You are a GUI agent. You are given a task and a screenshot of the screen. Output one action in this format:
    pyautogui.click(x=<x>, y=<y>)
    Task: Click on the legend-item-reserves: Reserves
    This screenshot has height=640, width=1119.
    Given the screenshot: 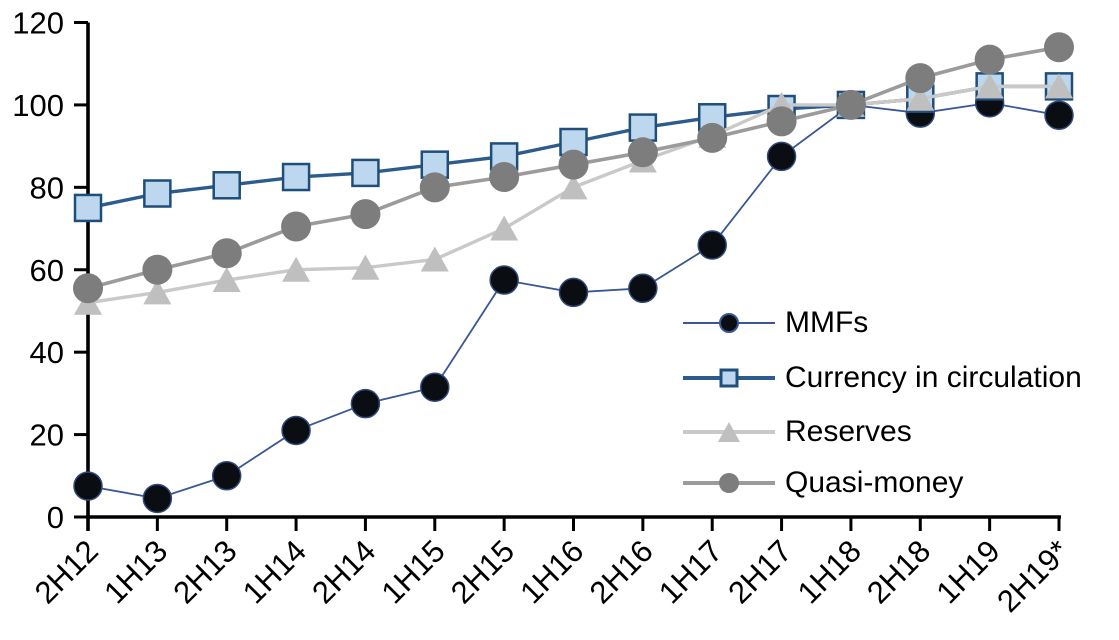 What is the action you would take?
    pyautogui.click(x=797, y=432)
    